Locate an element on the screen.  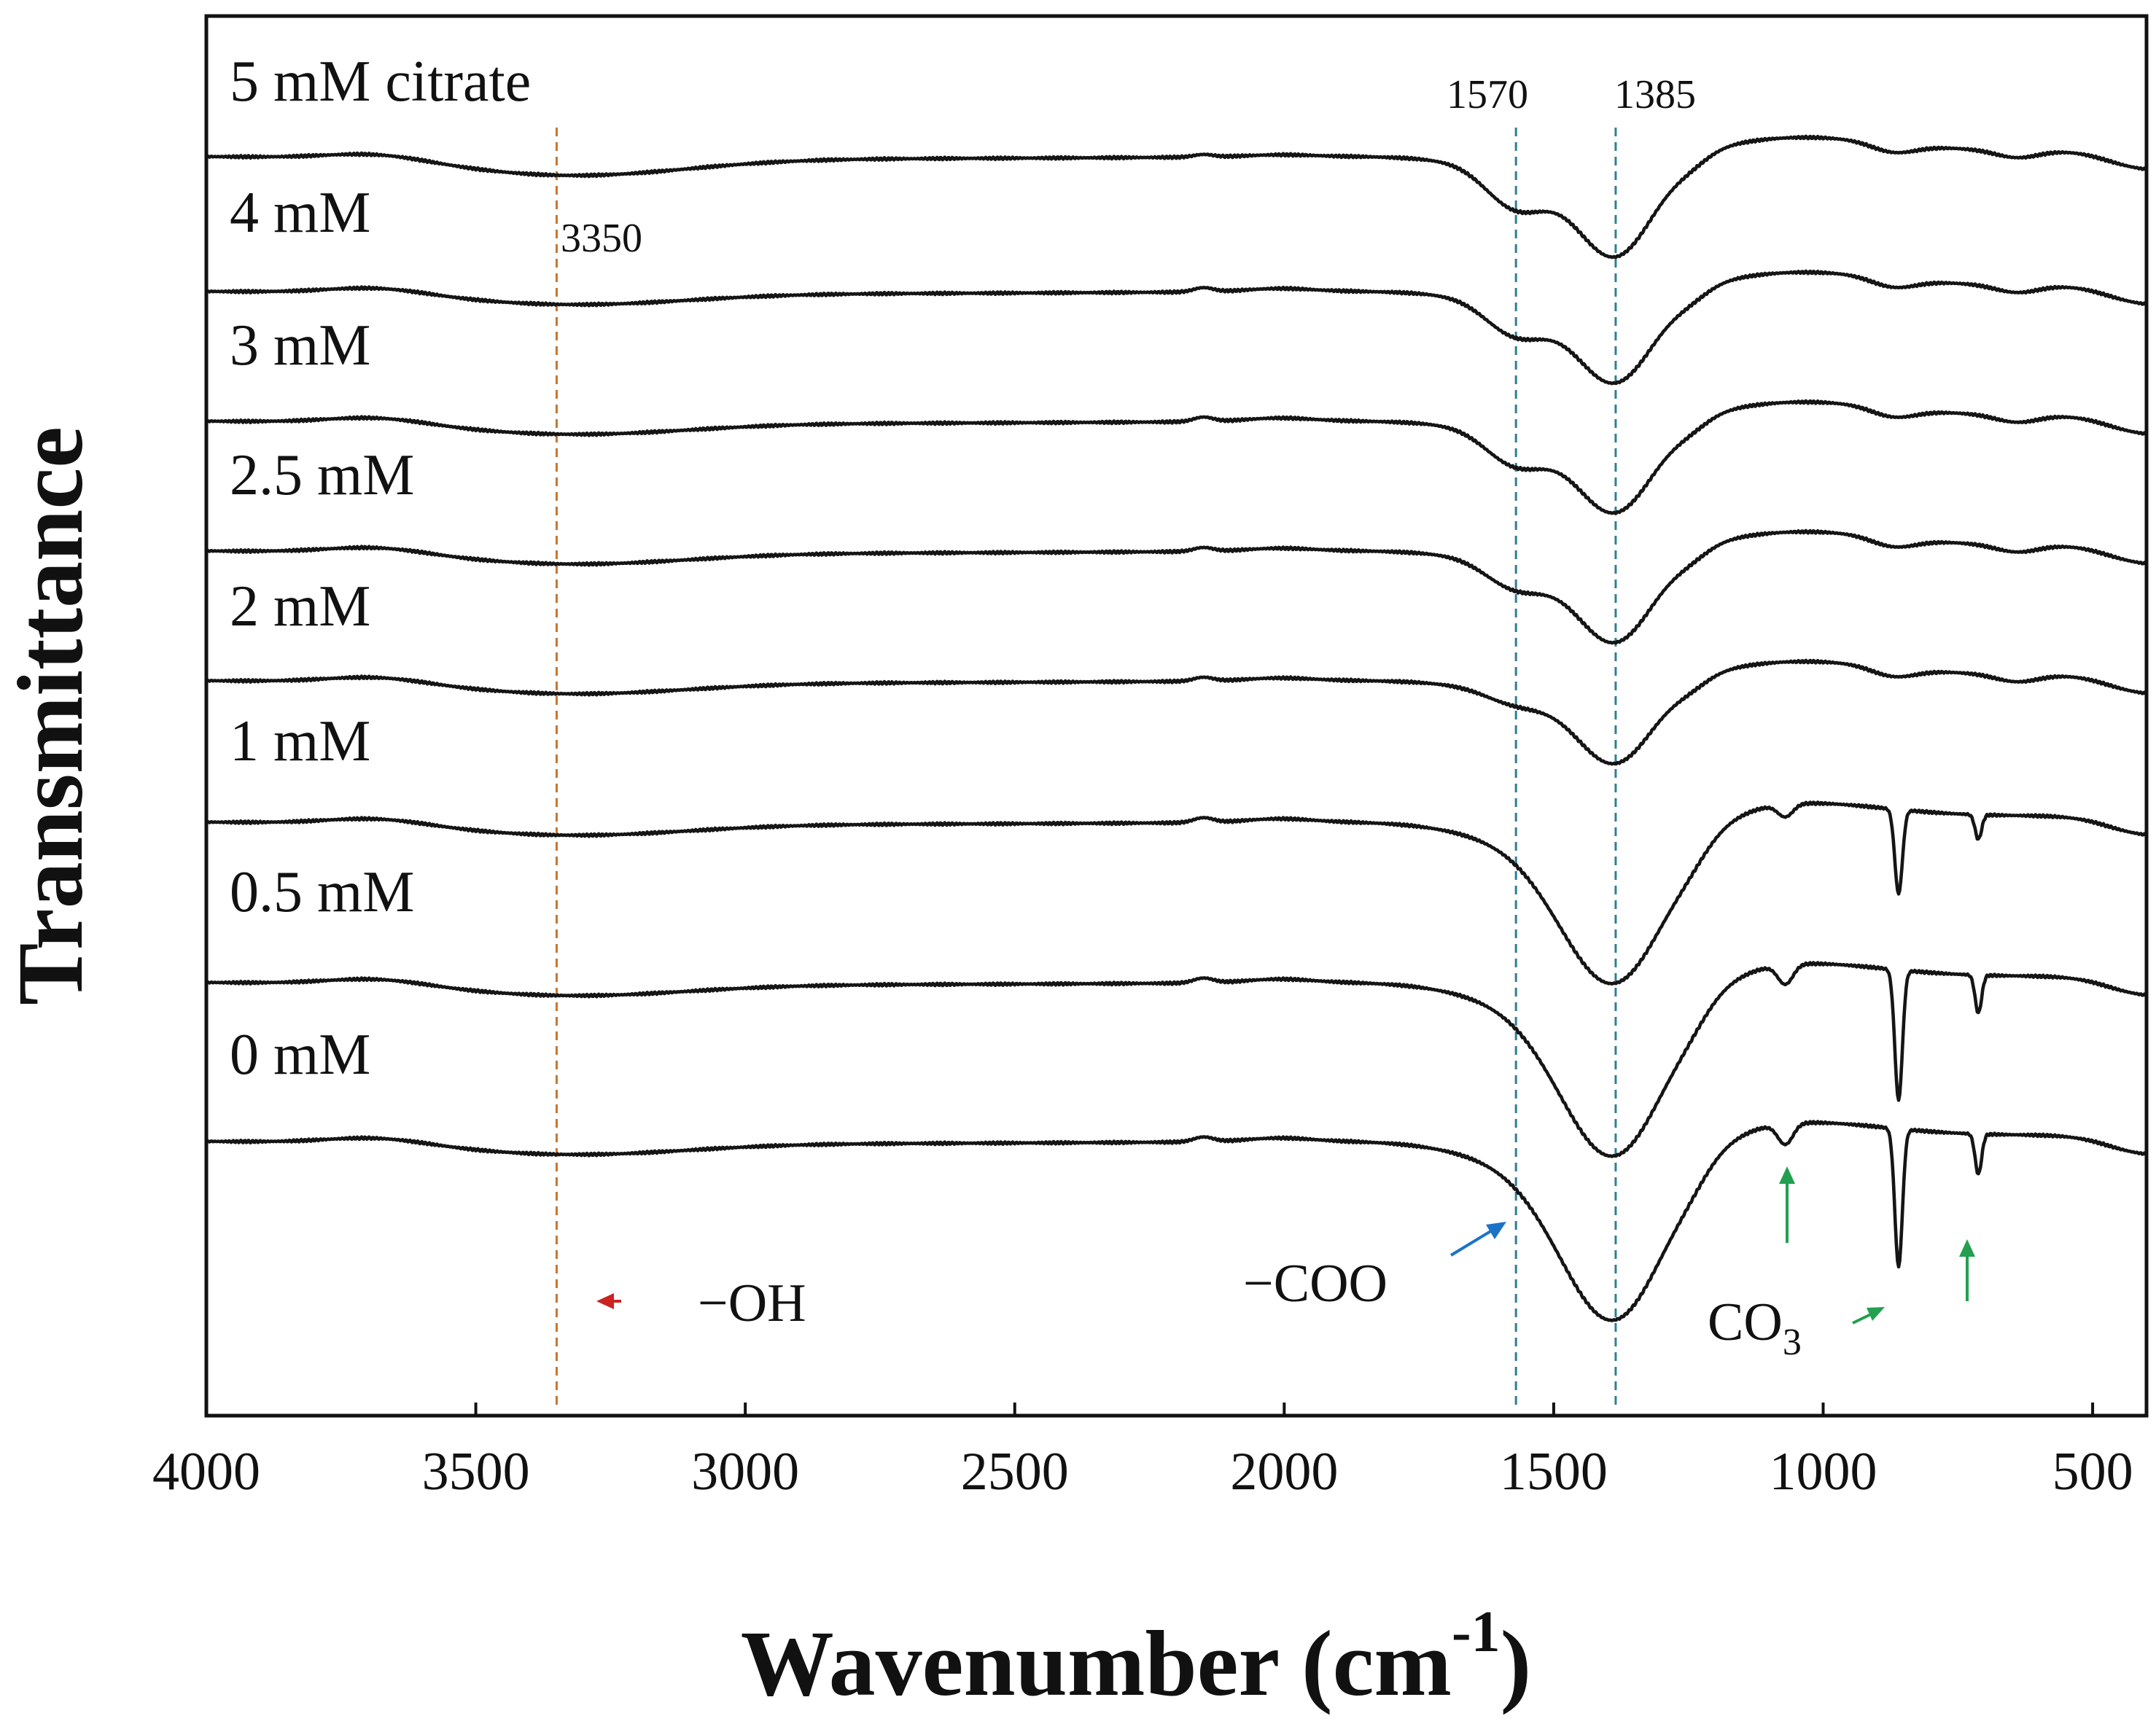
co3-arrow-3-head is located at coordinates (1967, 1248).